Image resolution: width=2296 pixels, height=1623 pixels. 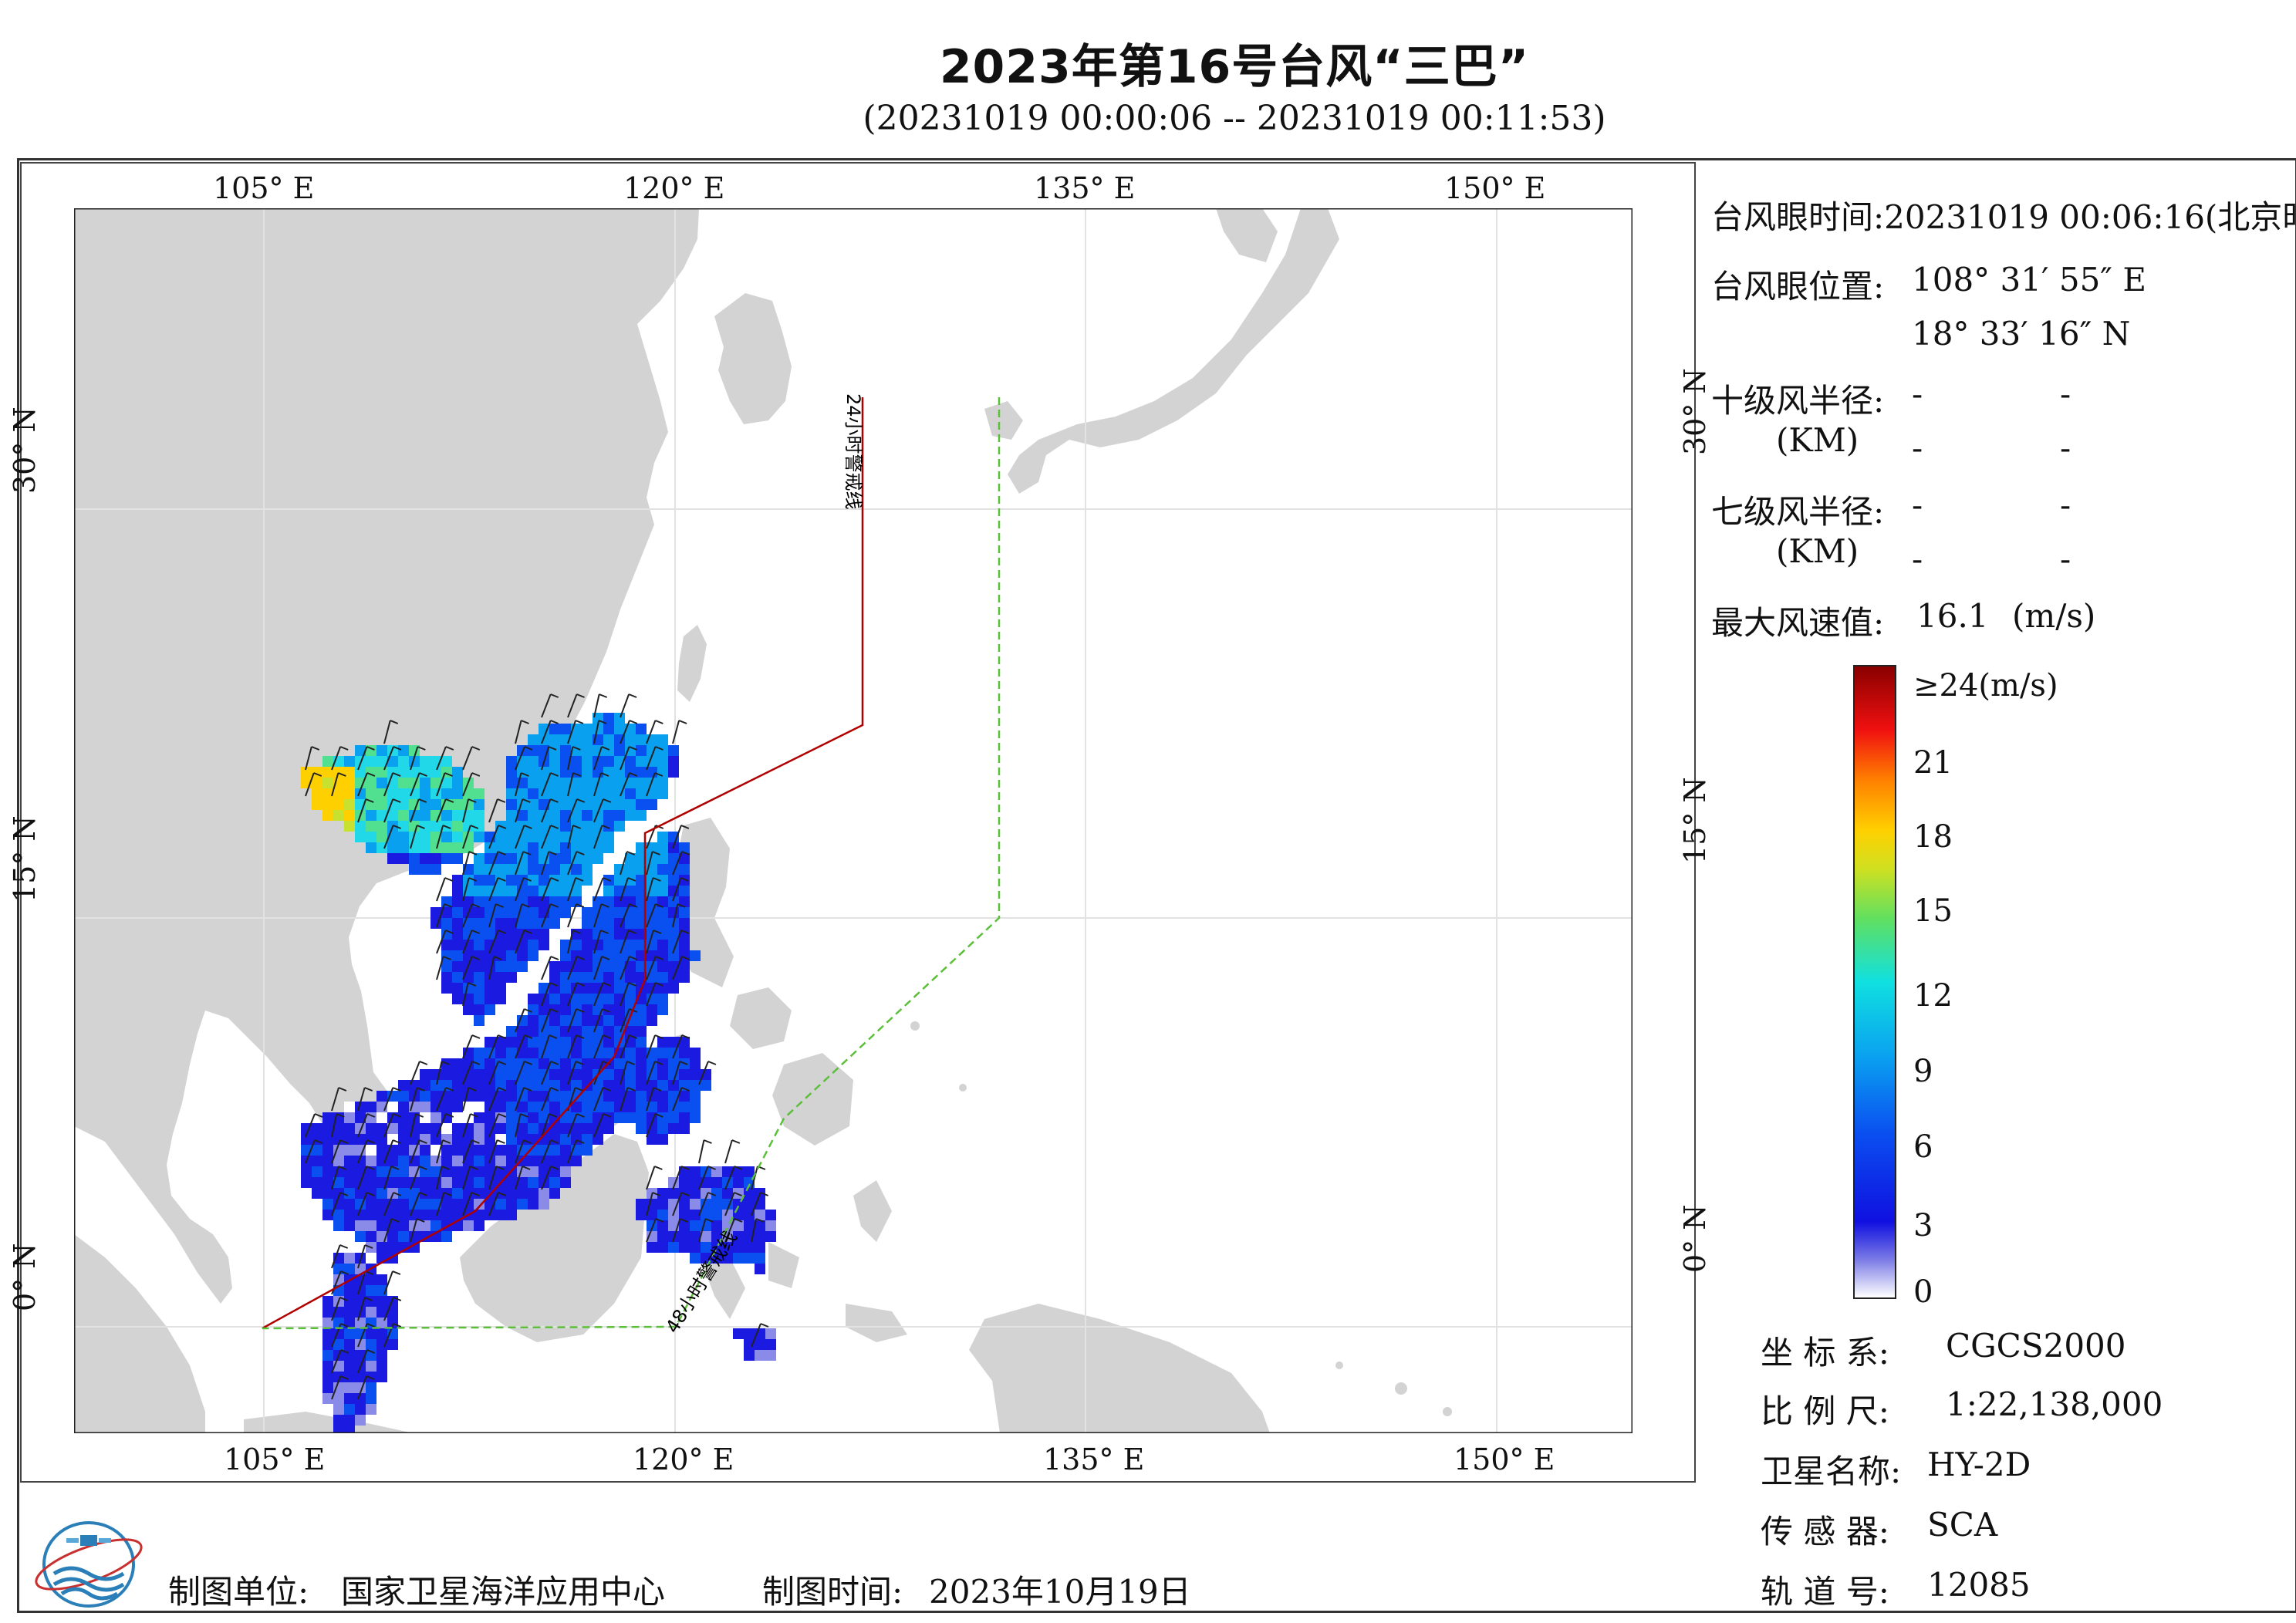 What do you see at coordinates (1817, 440) in the screenshot?
I see `r10-km-label: (KM)` at bounding box center [1817, 440].